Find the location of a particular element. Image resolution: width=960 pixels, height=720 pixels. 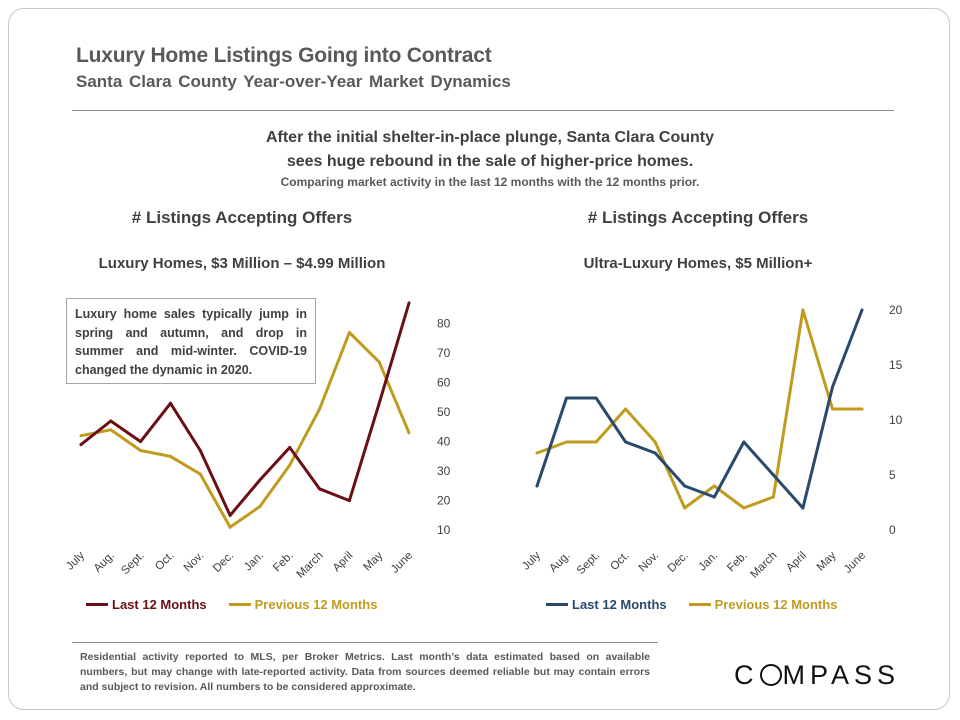

left-y-tick-label: 20 is located at coordinates (444, 501).